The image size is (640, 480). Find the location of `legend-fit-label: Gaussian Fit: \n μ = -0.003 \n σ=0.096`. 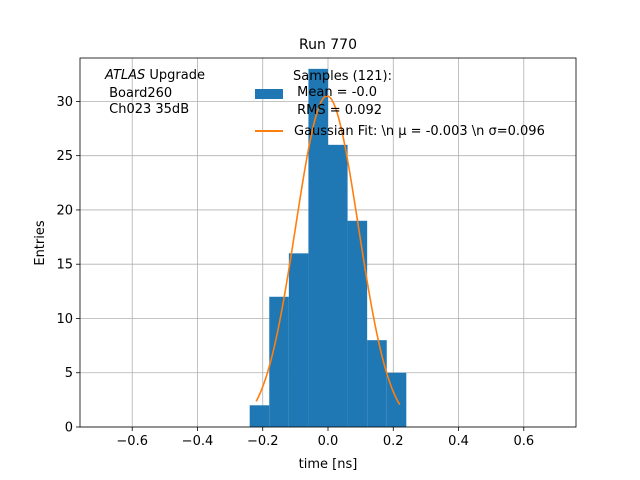

legend-fit-label: Gaussian Fit: \n μ = -0.003 \n σ=0.096 is located at coordinates (419, 131).